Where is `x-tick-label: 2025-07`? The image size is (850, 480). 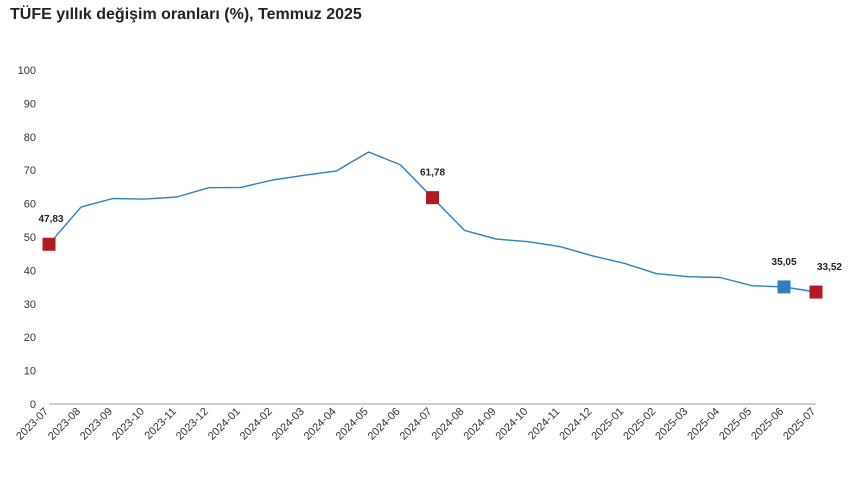
x-tick-label: 2025-07 is located at coordinates (799, 424).